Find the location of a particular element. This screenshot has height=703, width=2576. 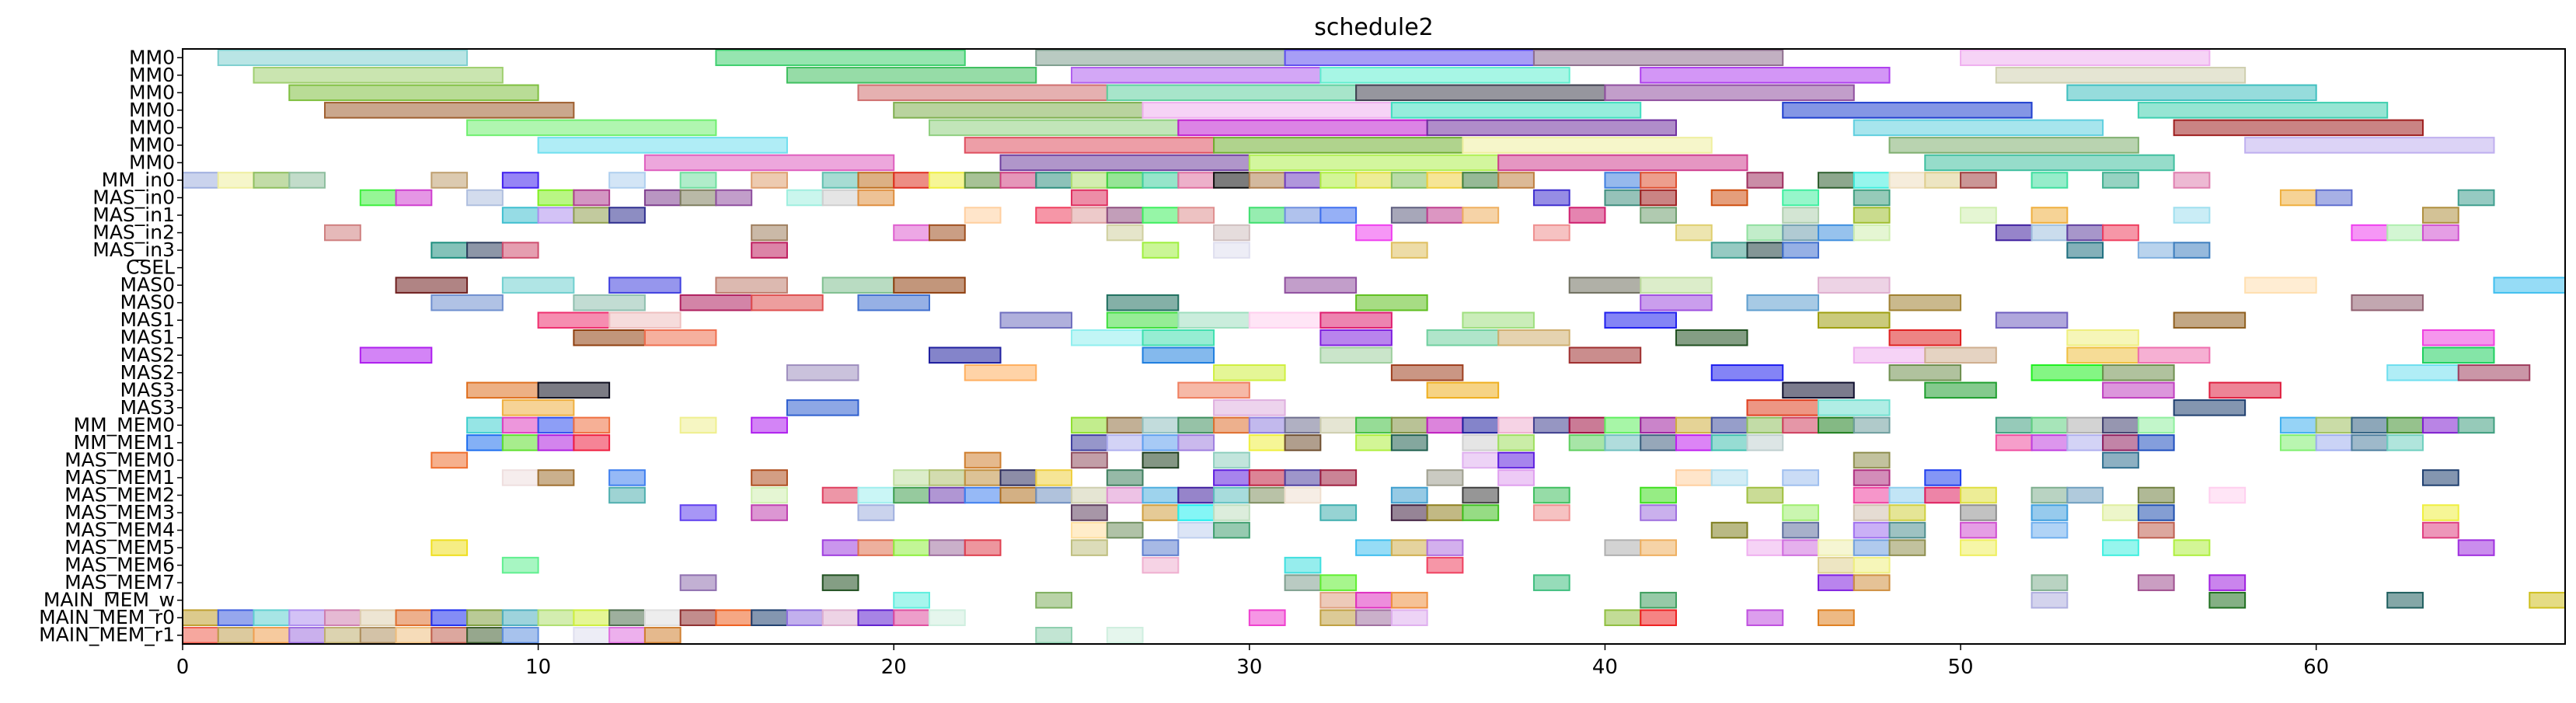

x-tick-label: 30 is located at coordinates (1249, 667).